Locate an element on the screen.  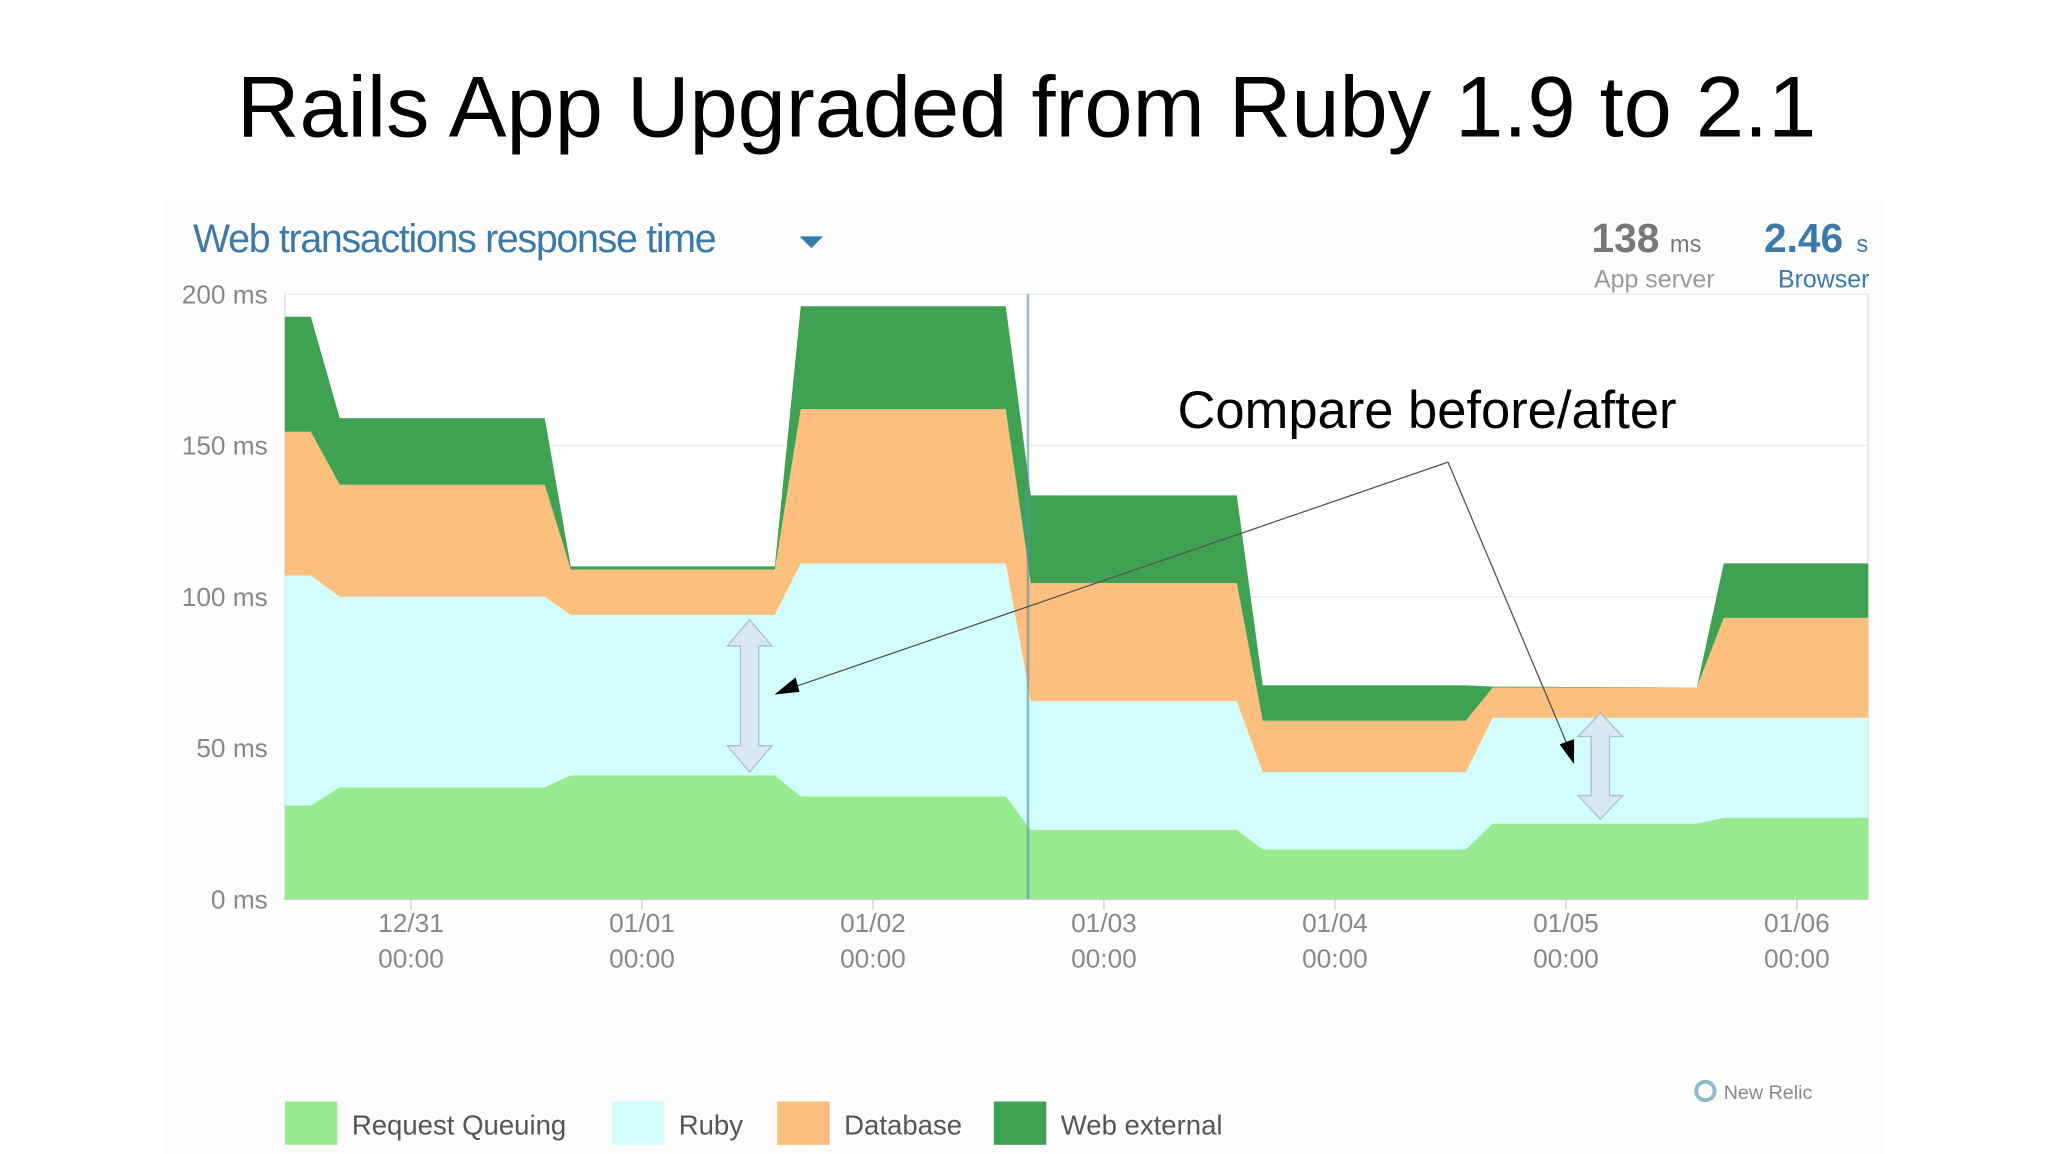
y-tick-label: 0 ms is located at coordinates (239, 899).